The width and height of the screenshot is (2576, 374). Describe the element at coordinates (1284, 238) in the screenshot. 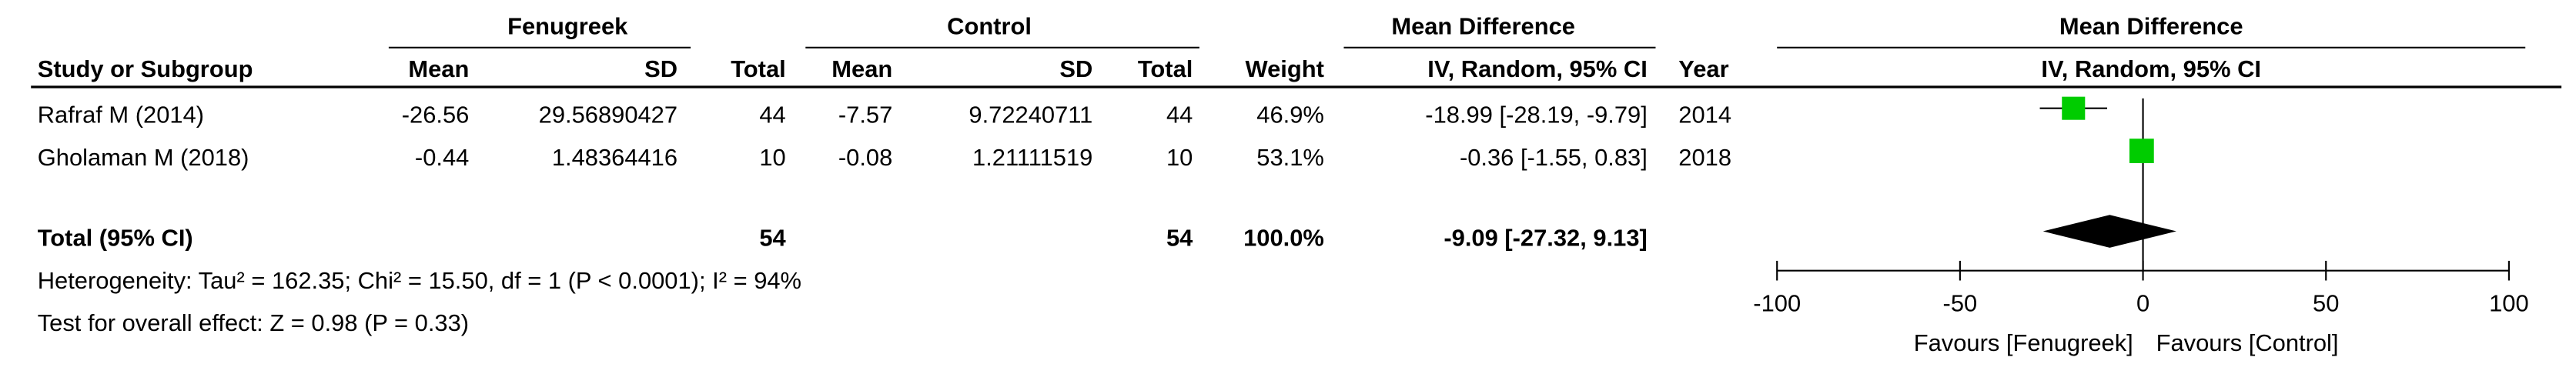

I see `cell: 100.0%` at that location.